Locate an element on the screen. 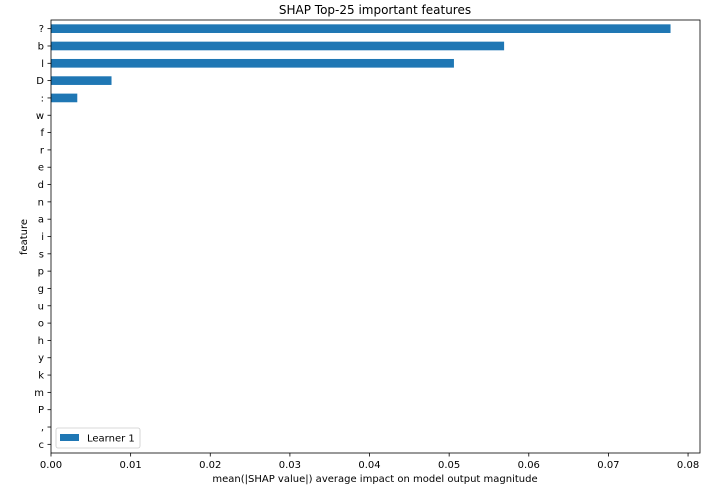  y-tick-label: e is located at coordinates (41, 168).